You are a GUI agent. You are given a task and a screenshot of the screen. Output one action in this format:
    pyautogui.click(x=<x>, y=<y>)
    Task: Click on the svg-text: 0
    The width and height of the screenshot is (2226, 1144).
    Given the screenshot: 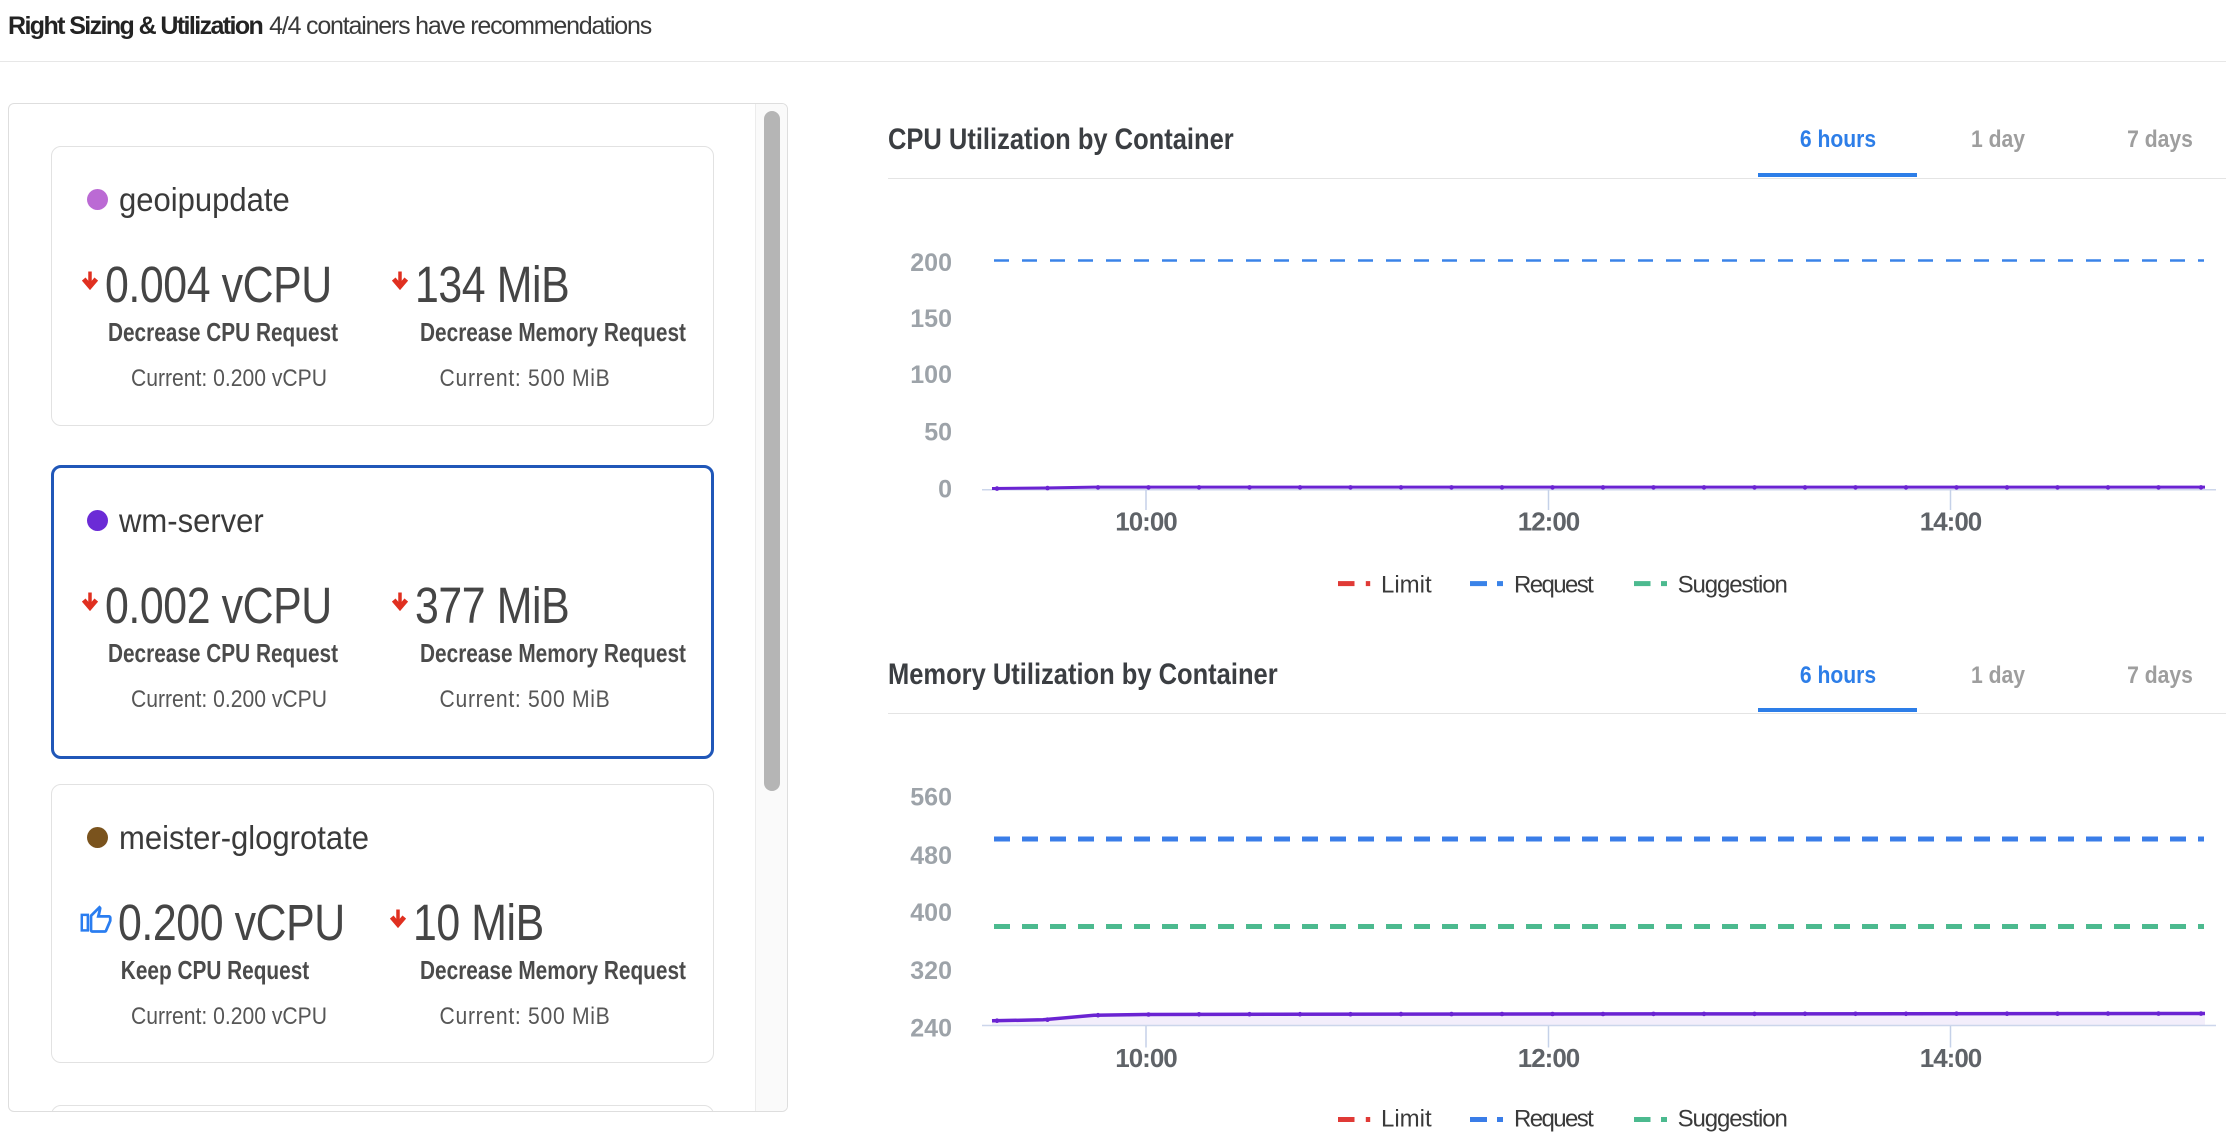 What is the action you would take?
    pyautogui.click(x=945, y=490)
    